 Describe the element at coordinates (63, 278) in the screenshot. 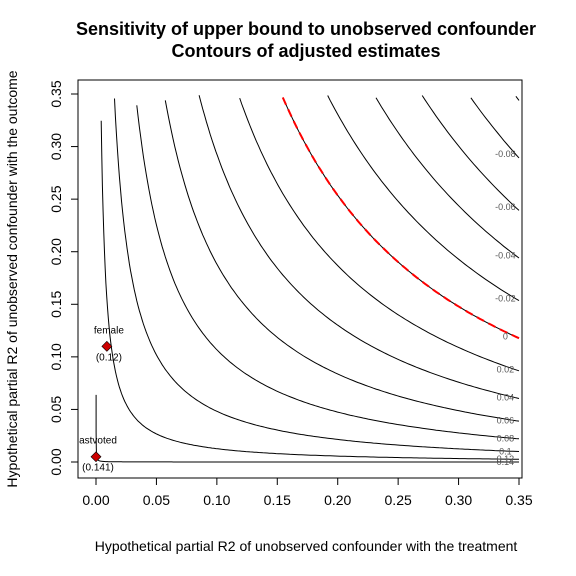

I see `y-axis: 0.00 0.05 0.10 0.15 0.20 0.25 0.30 0.35` at that location.